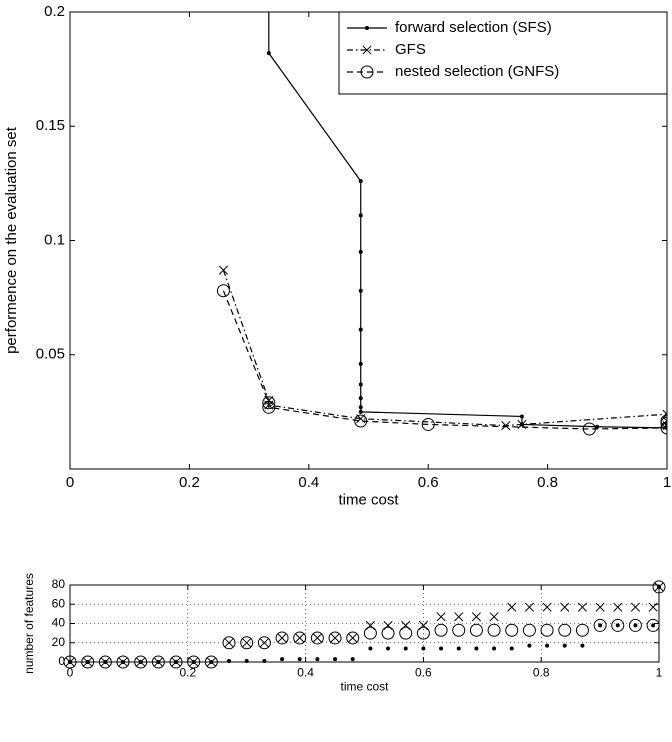 This screenshot has width=672, height=742. I want to click on y-axis-label: performence on the evaluation set, so click(11, 240).